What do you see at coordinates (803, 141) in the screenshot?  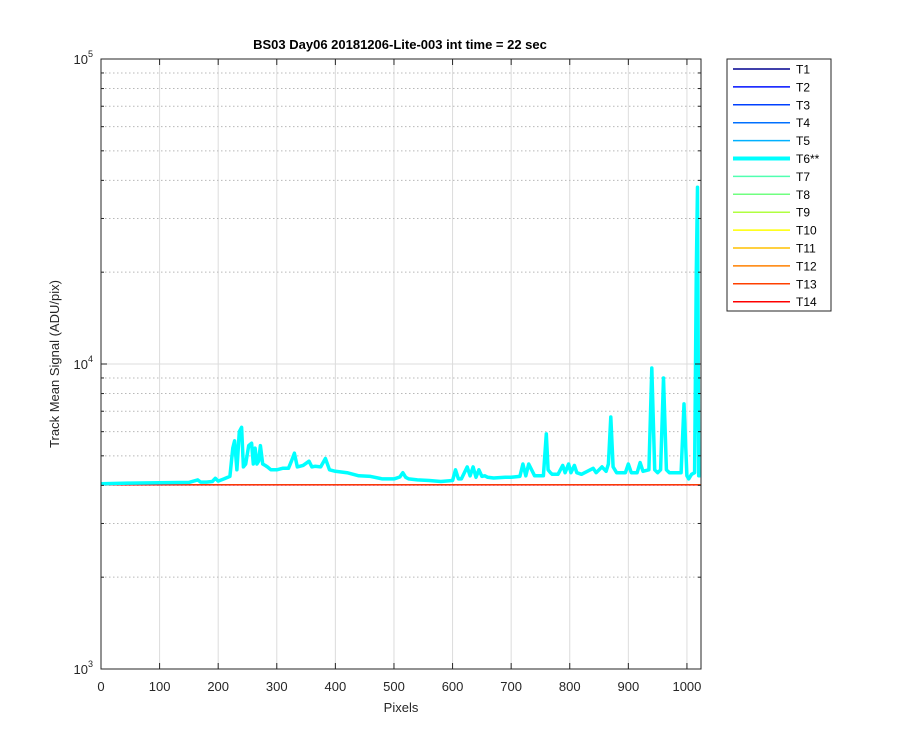 I see `legend-label-t5: T5` at bounding box center [803, 141].